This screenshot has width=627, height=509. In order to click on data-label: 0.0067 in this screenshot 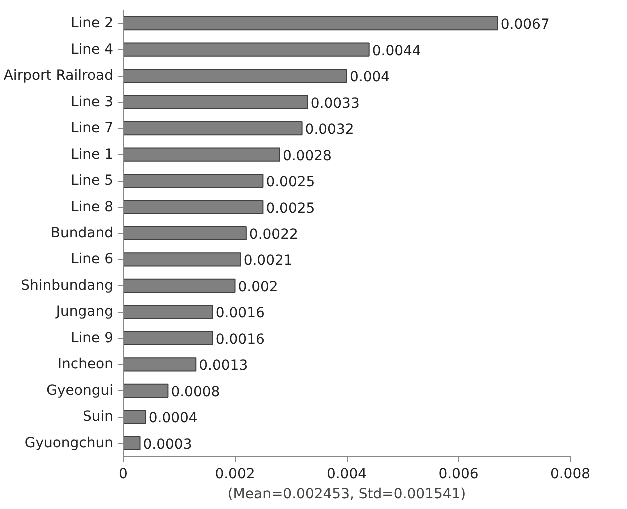, I will do `click(525, 25)`.